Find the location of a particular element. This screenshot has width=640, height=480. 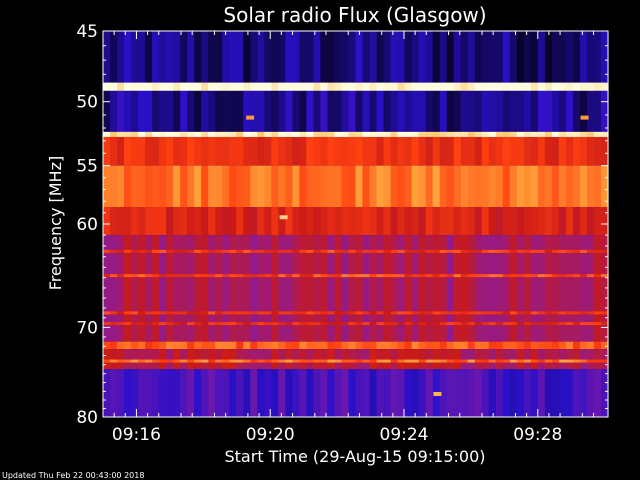

y-tick-label: 80 is located at coordinates (87, 418).